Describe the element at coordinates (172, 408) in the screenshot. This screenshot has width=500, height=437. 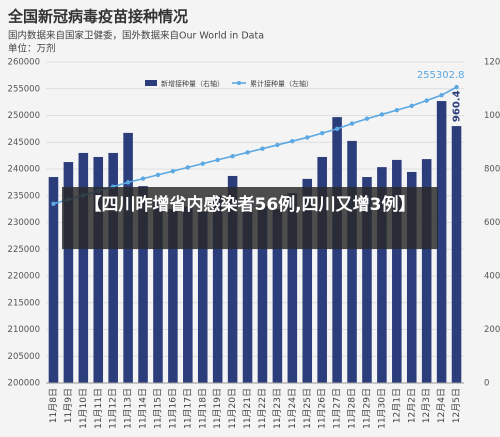
I see `x-tick-label: 11月16日` at that location.